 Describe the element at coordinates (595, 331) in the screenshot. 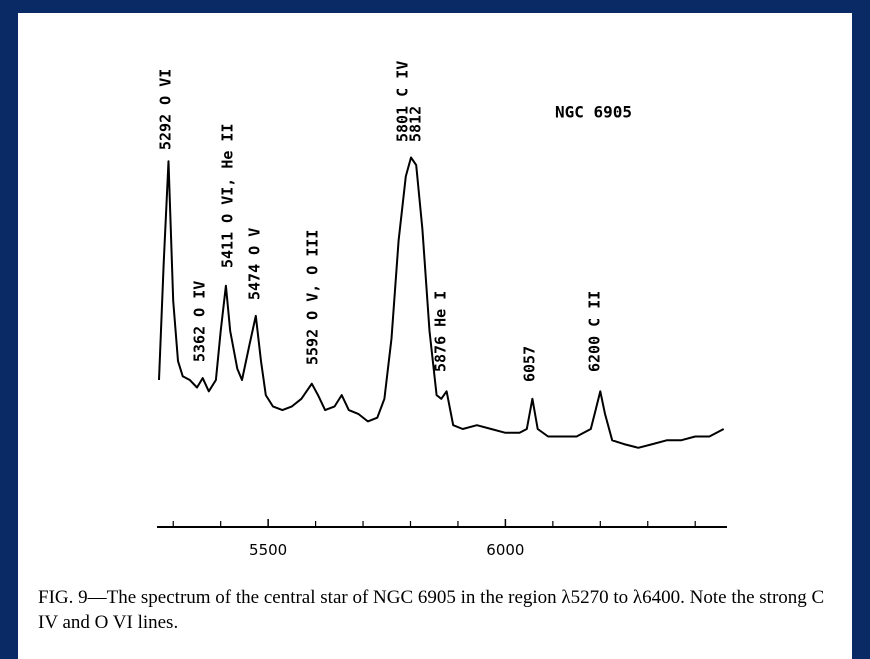

I see `line-annotation: 6200 C II` at that location.